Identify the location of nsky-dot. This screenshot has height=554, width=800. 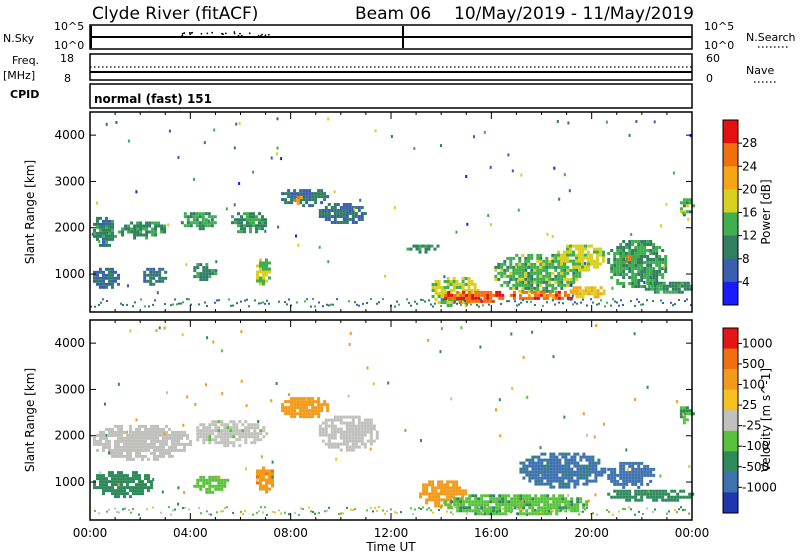
(182, 33).